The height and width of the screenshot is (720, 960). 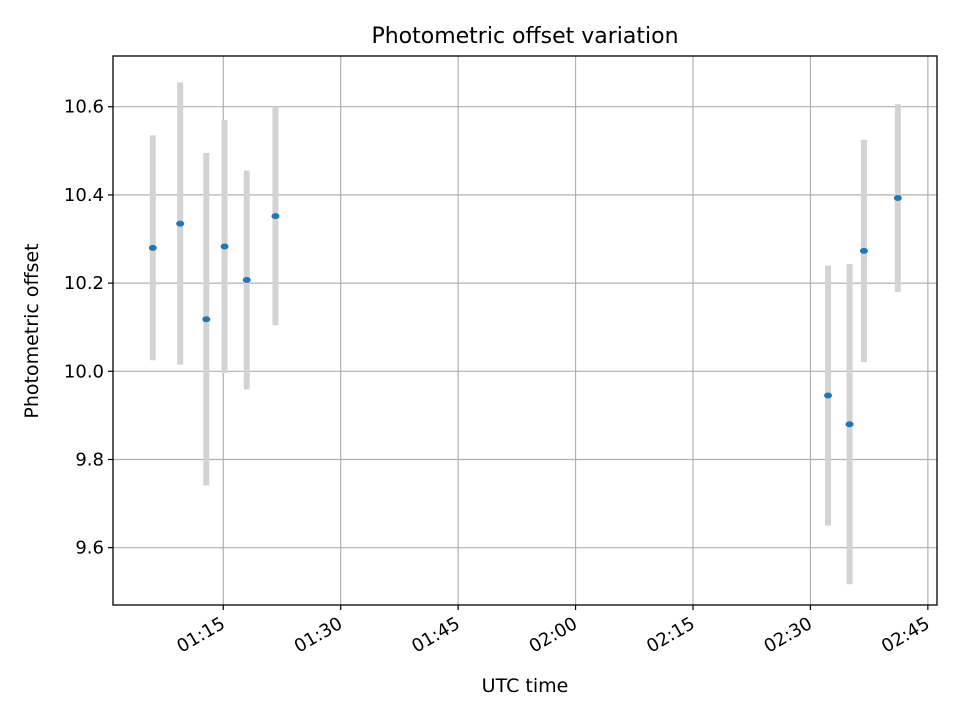 What do you see at coordinates (200, 635) in the screenshot?
I see `x-tick-label: 01:15` at bounding box center [200, 635].